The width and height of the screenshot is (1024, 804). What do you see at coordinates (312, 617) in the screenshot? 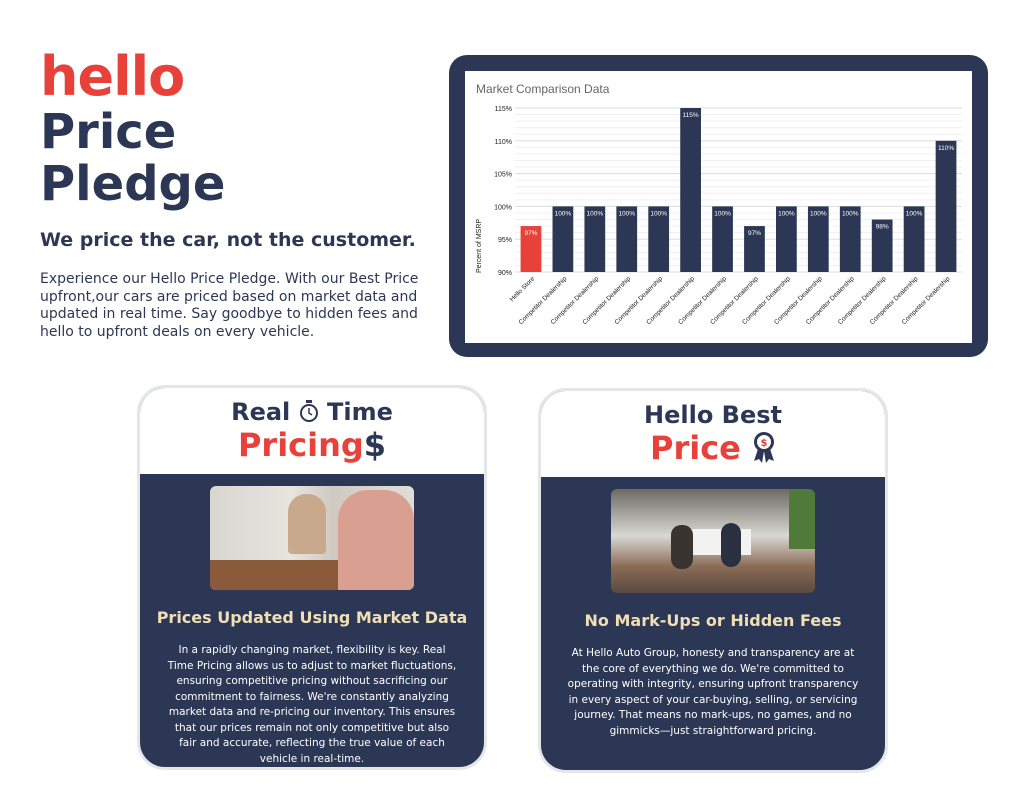
I see `card-heading: Prices Updated Using Market Data` at bounding box center [312, 617].